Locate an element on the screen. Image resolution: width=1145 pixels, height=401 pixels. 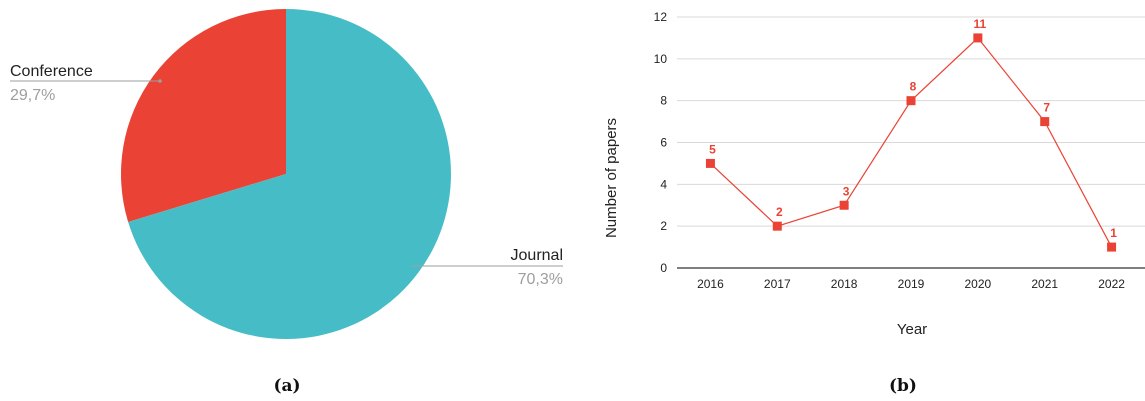
conference-value-label: 29,7% is located at coordinates (32, 95).